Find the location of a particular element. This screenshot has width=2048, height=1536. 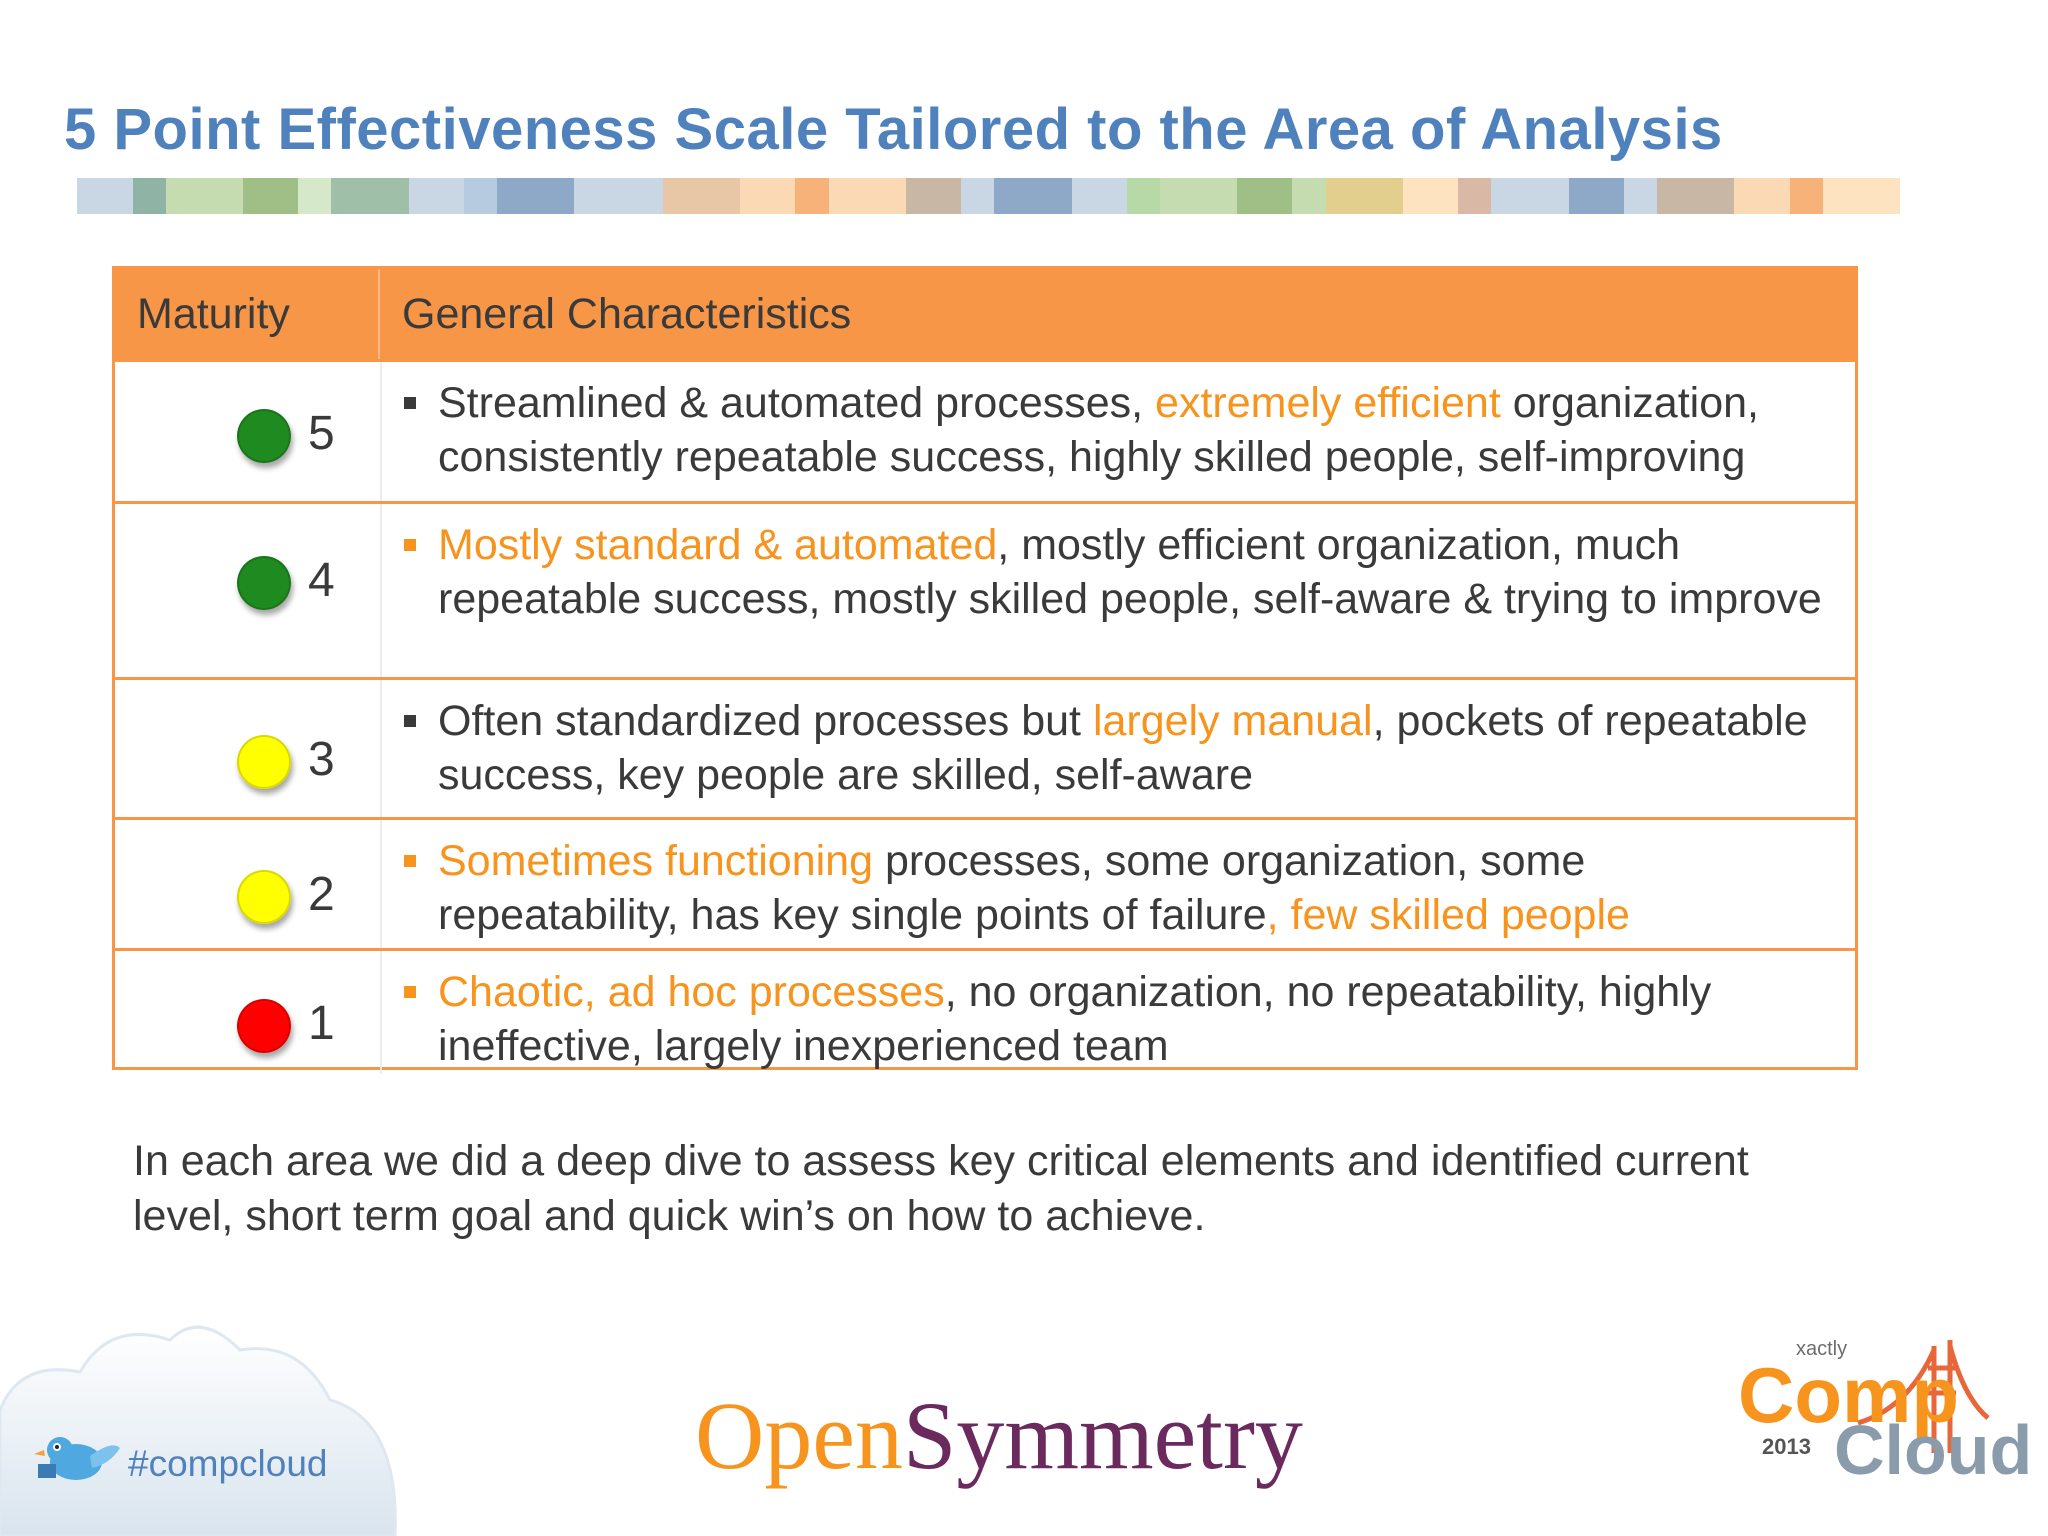

year-label: 2013 is located at coordinates (1786, 1446).